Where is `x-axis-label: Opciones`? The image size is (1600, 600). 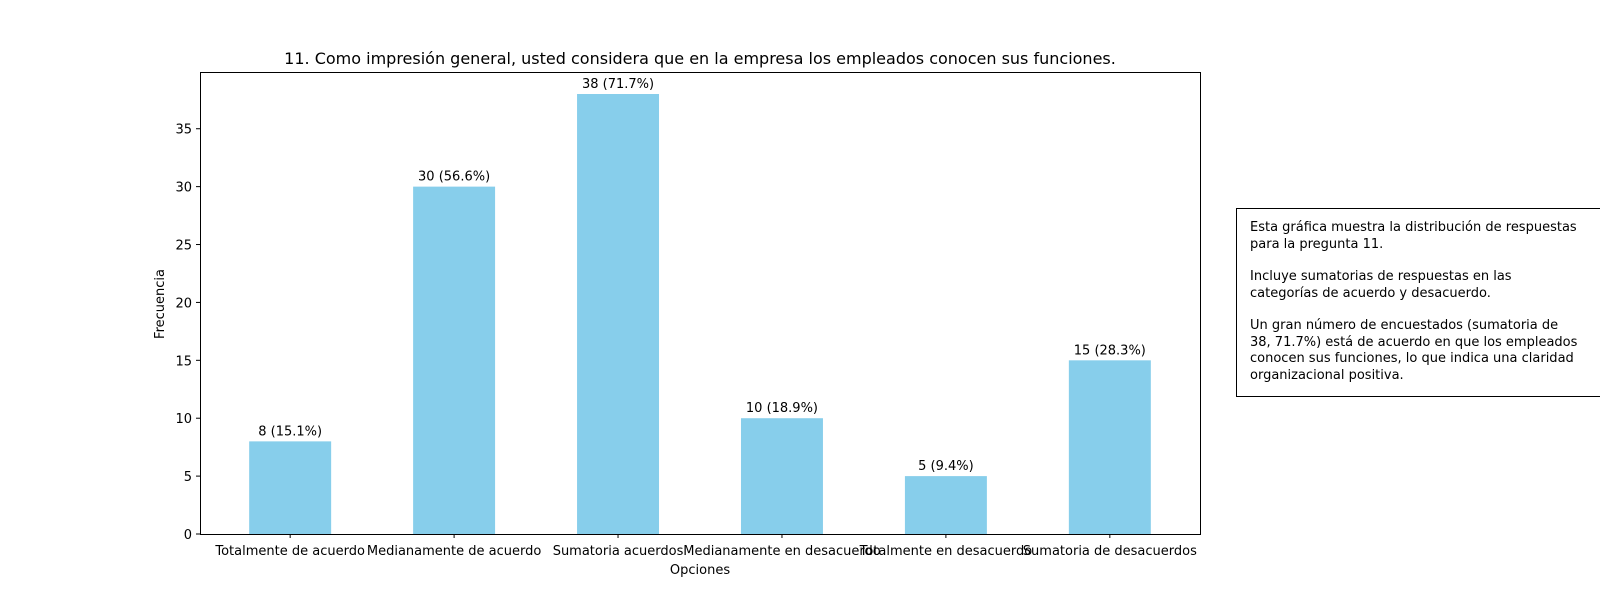 x-axis-label: Opciones is located at coordinates (700, 570).